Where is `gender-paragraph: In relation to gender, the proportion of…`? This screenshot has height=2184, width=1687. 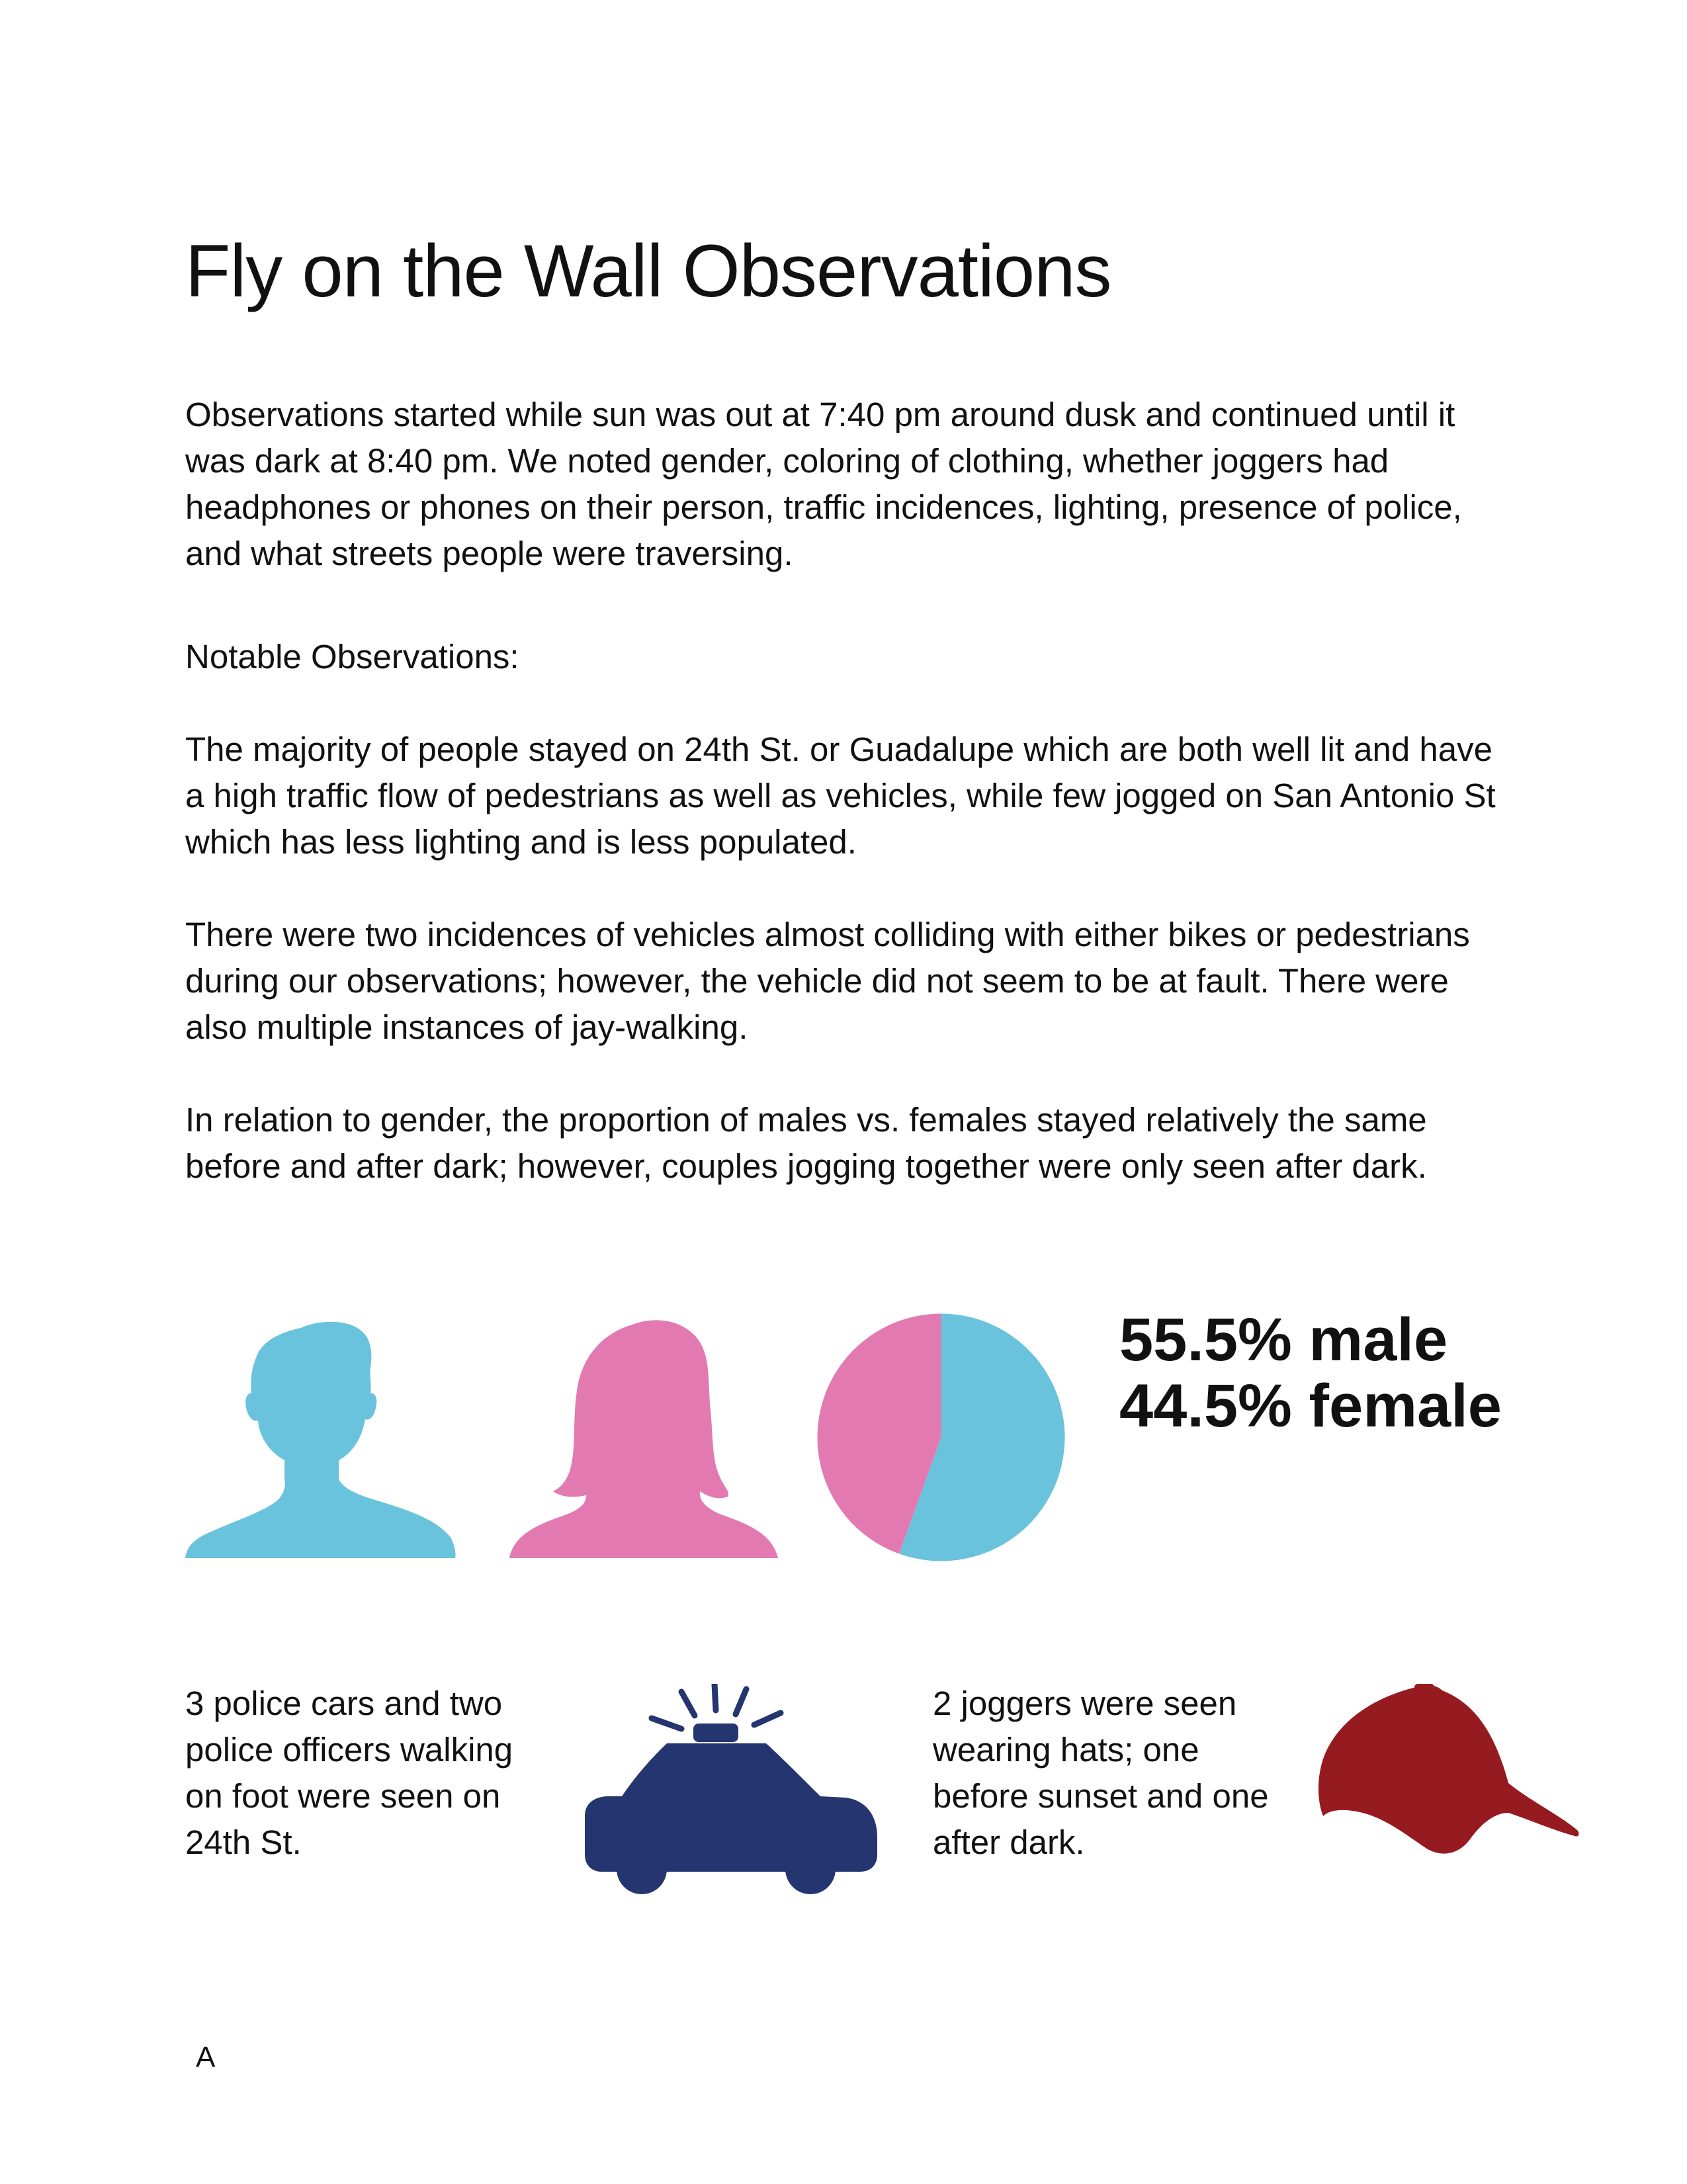 gender-paragraph: In relation to gender, the proportion of… is located at coordinates (806, 1143).